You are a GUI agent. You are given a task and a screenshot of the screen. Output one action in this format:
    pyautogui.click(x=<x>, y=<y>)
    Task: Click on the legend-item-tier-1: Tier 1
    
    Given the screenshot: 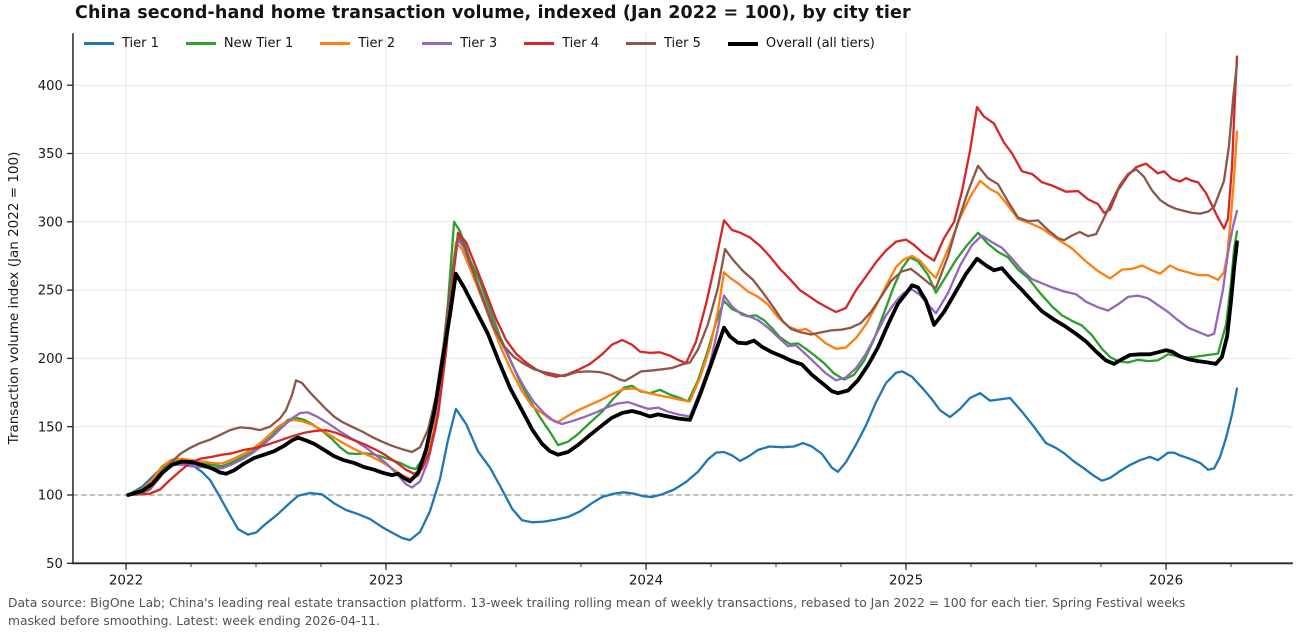 What is the action you would take?
    pyautogui.click(x=121, y=43)
    